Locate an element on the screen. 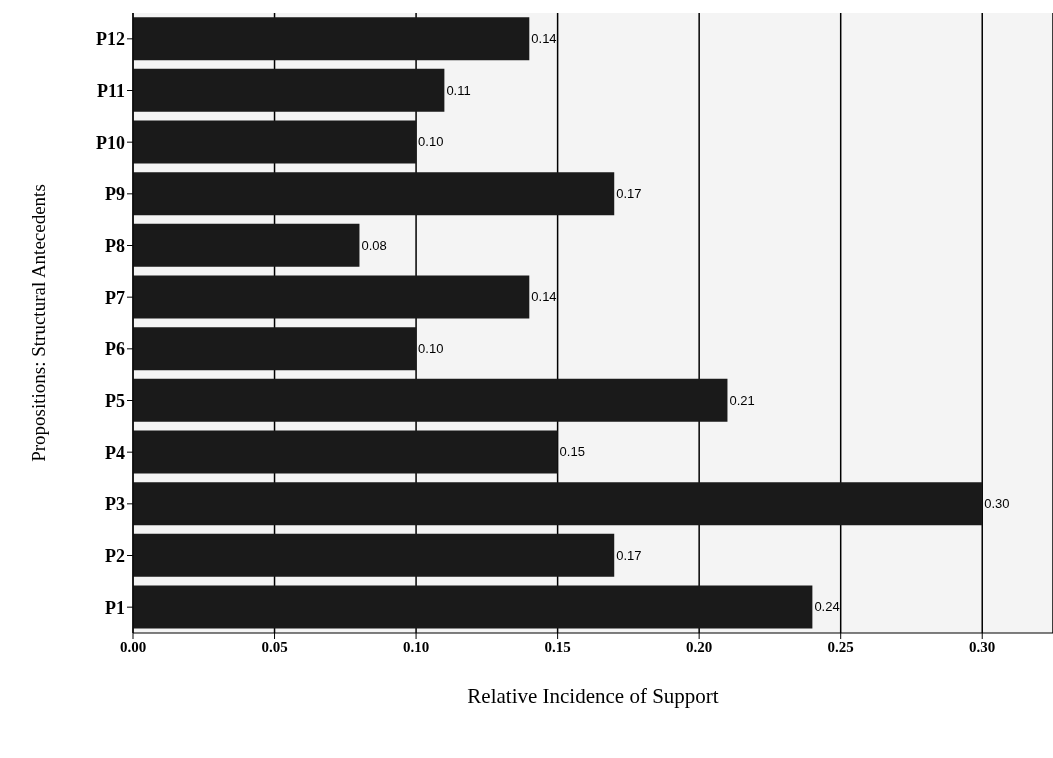 Image resolution: width=1053 pixels, height=758 pixels. x-tick-label: 0.10 is located at coordinates (416, 646).